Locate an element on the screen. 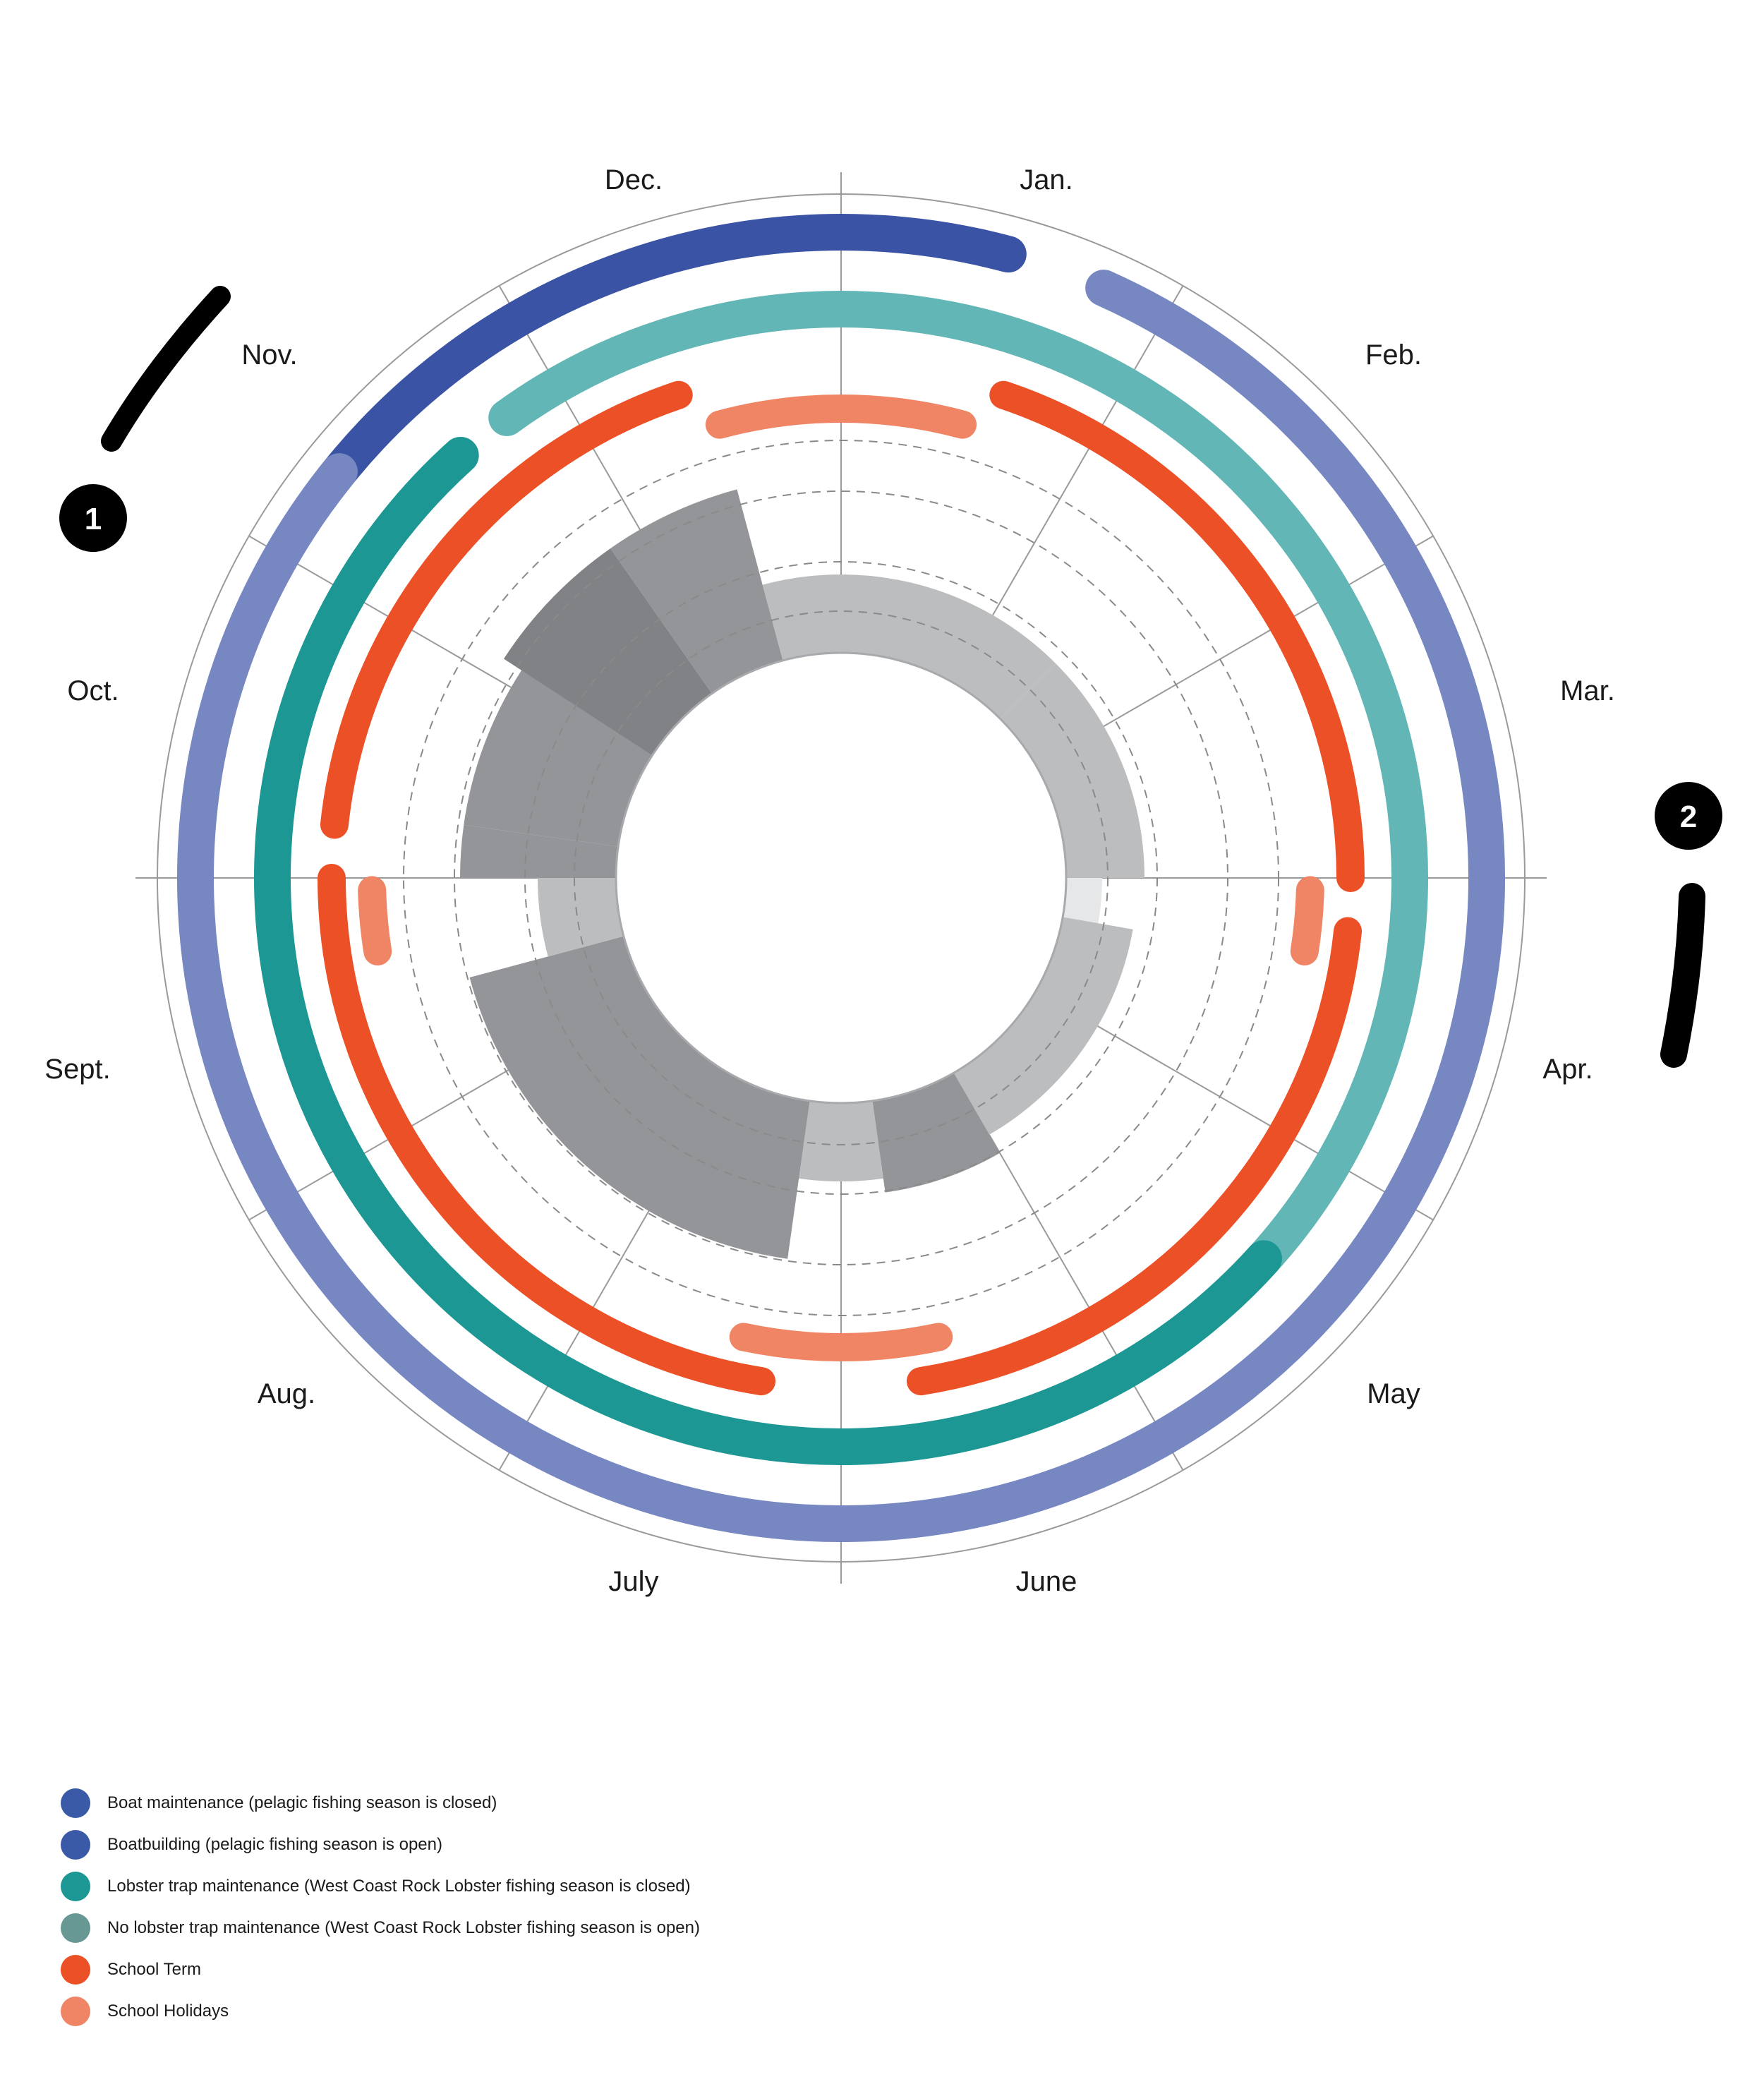 The image size is (1764, 2077). month-label-sept: Sept. is located at coordinates (77, 1069).